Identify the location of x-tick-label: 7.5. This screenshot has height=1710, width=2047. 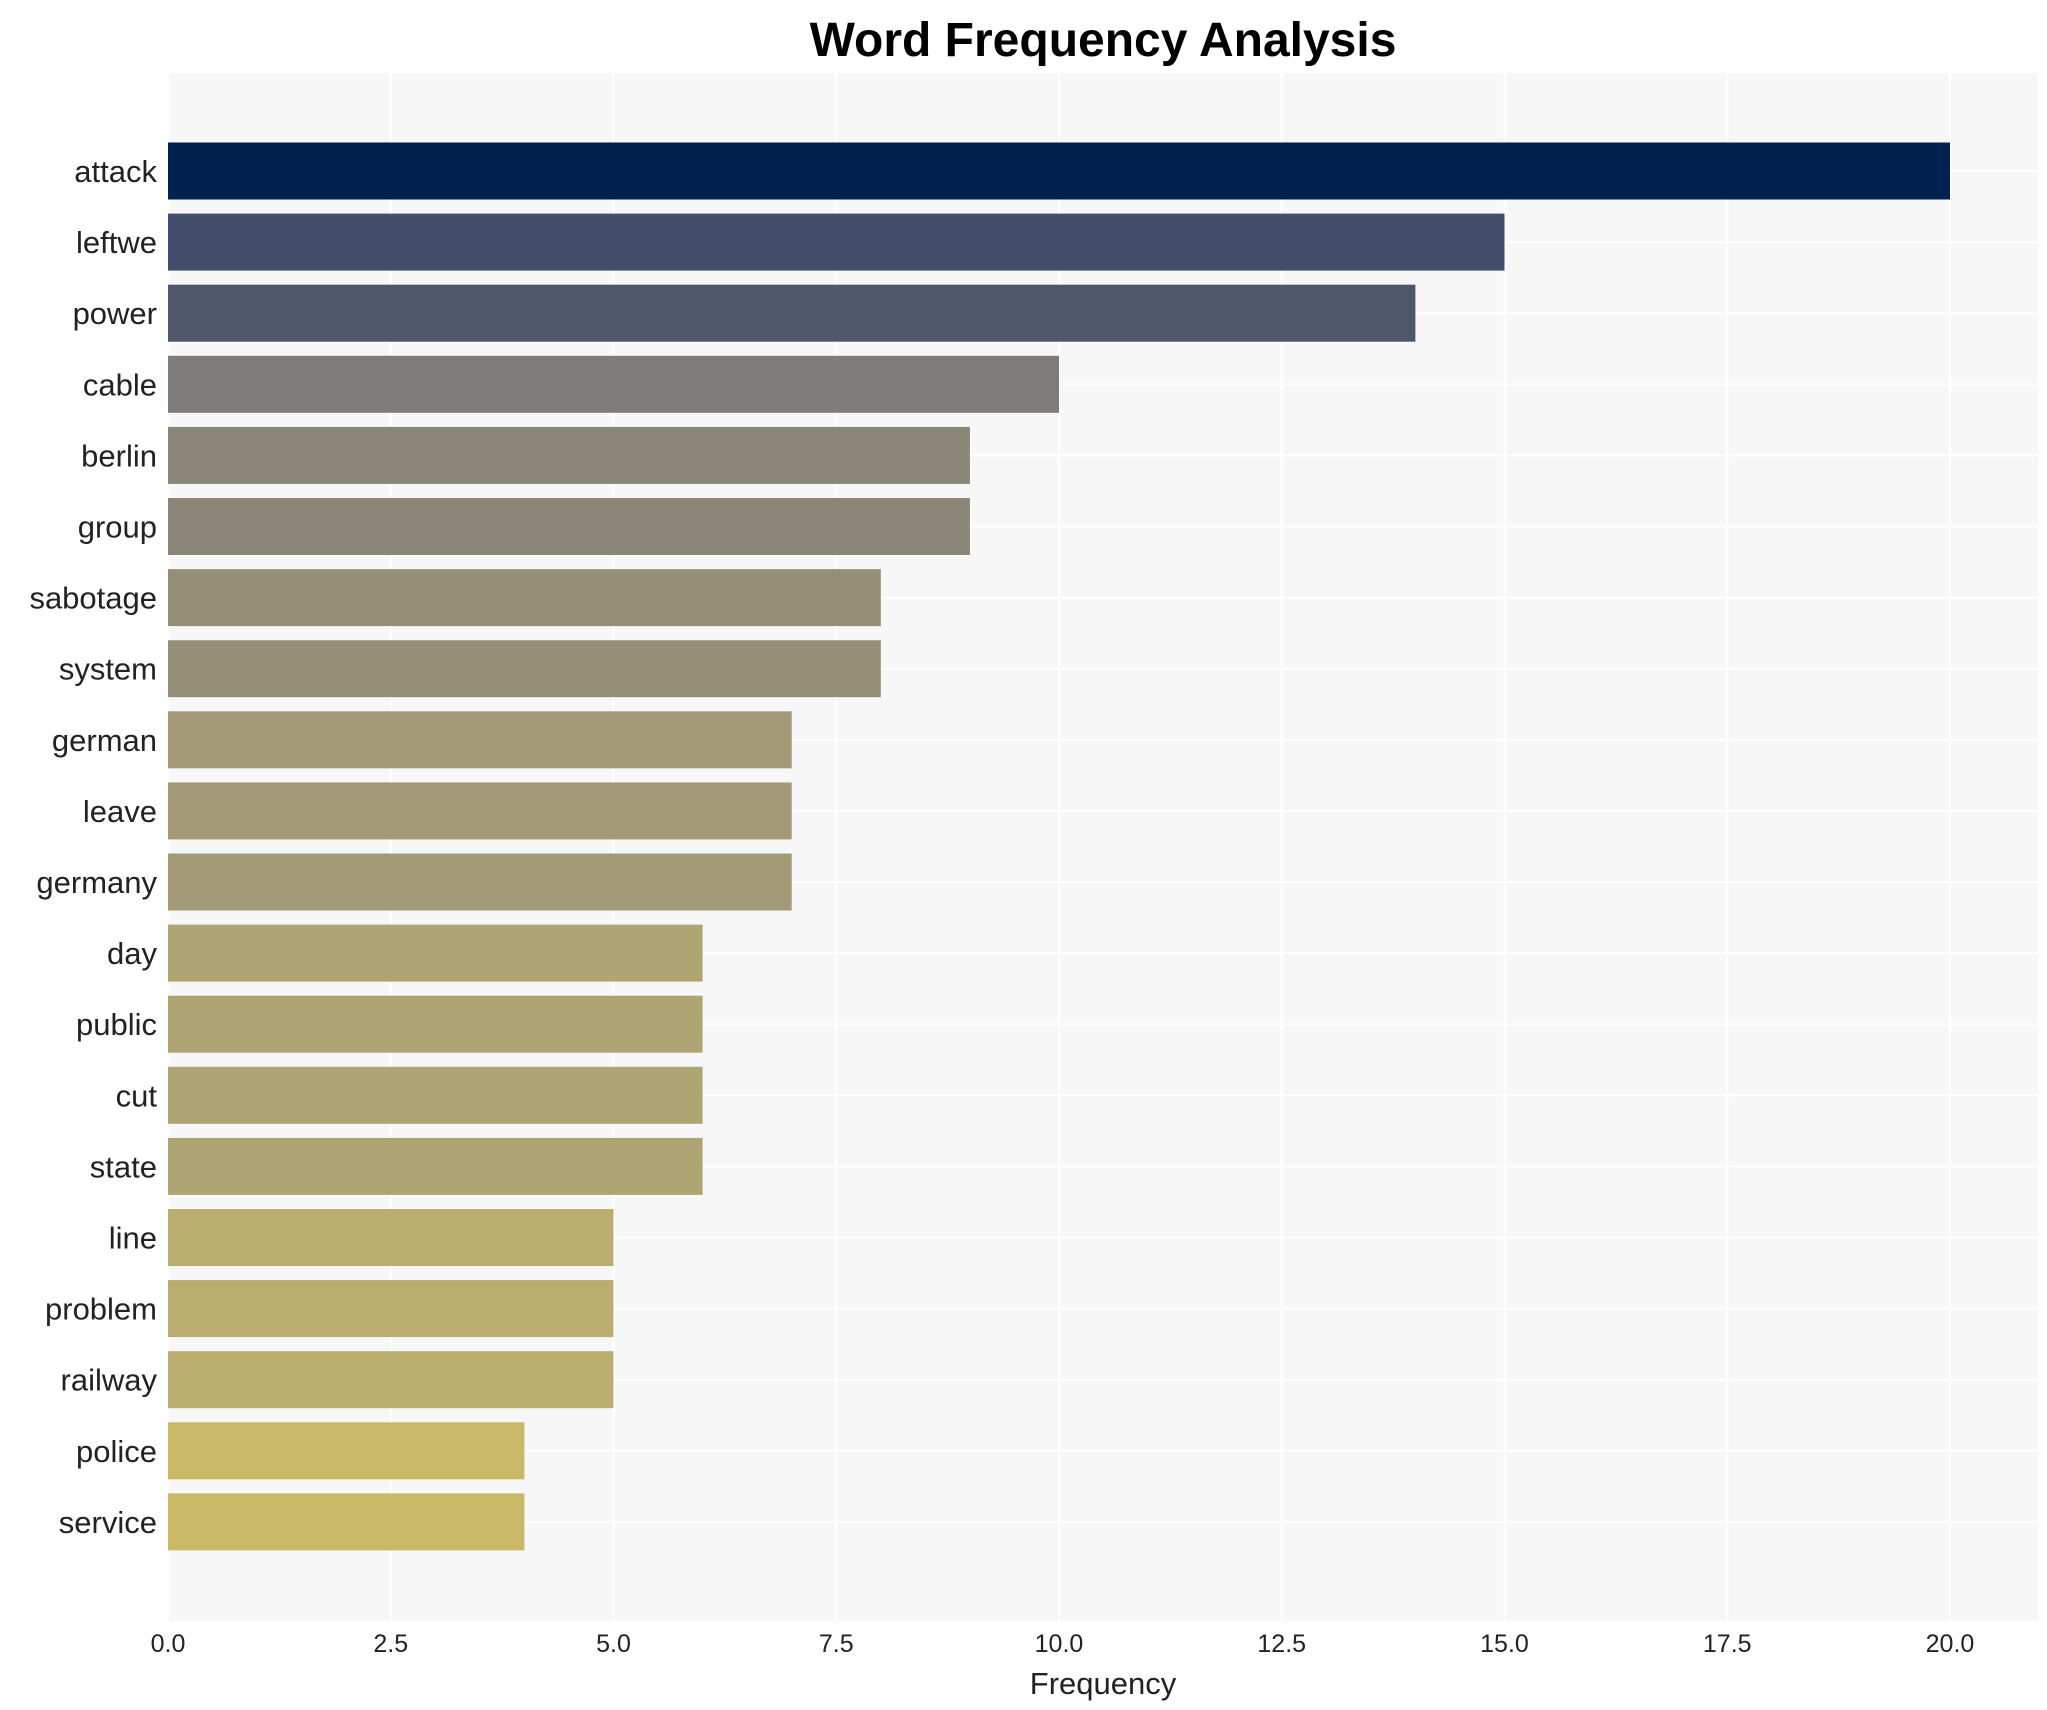
(836, 1644).